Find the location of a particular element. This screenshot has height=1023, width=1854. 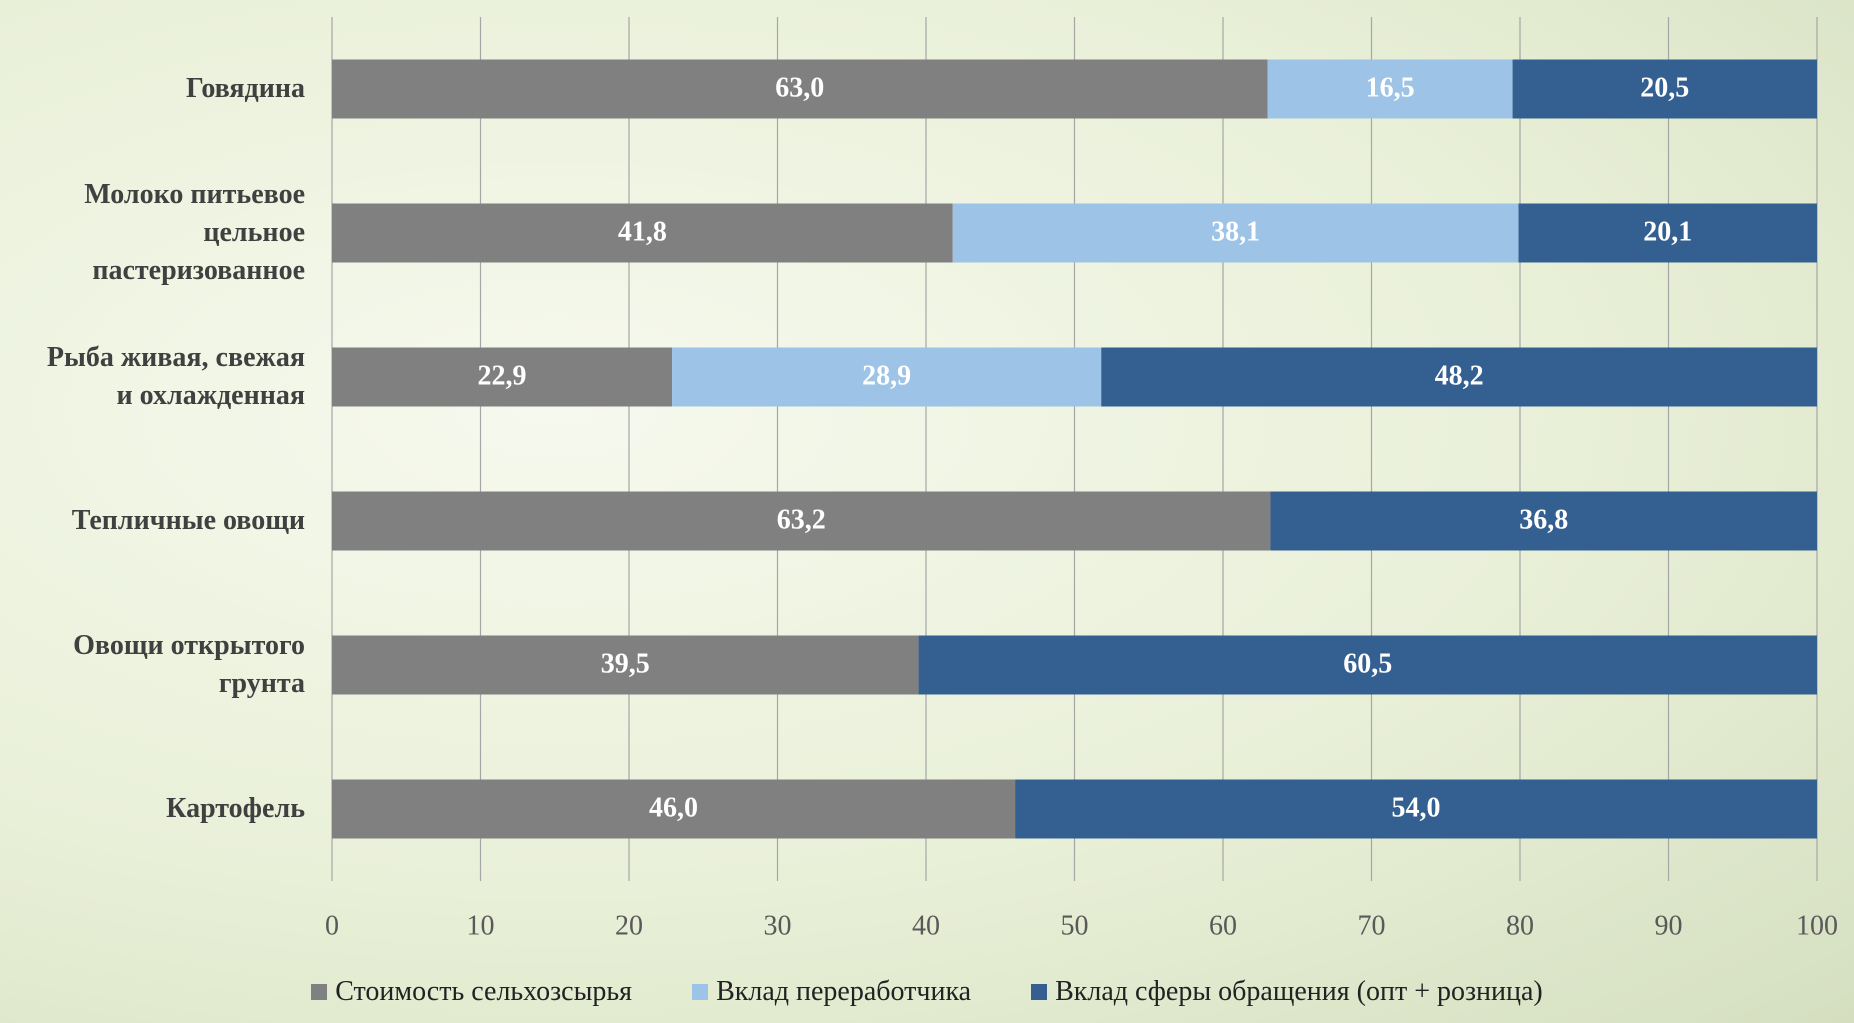

category-label-box: Молоко питьевое цельное пастеризованное is located at coordinates (194, 232).